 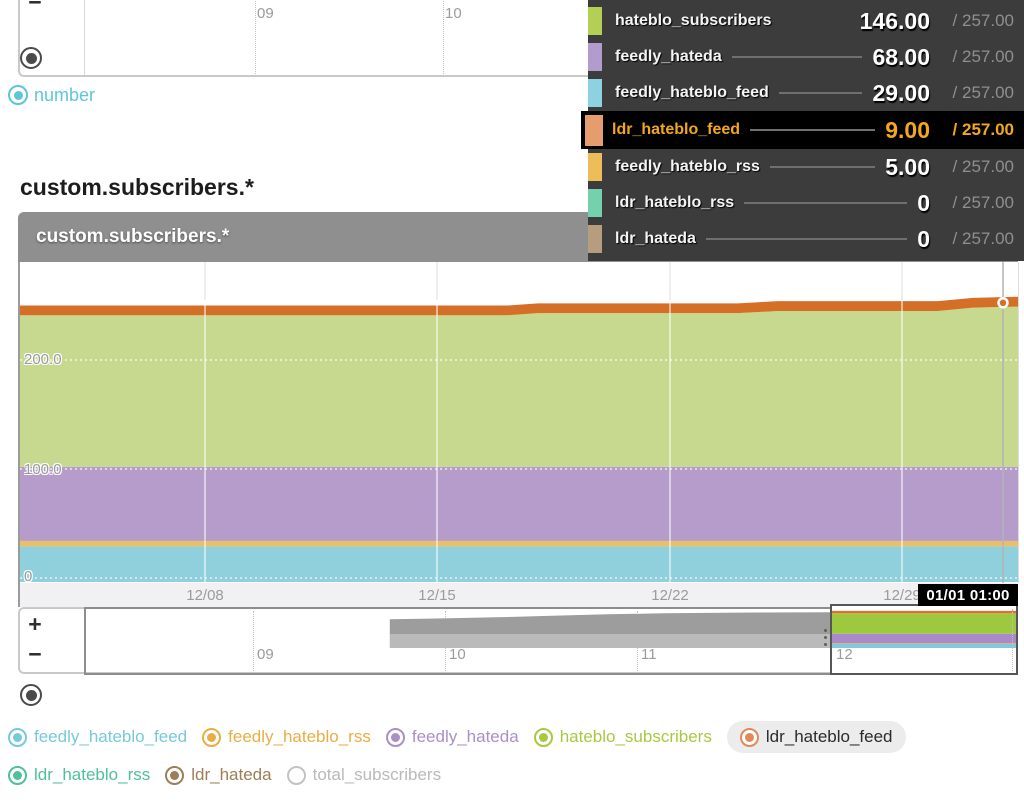 What do you see at coordinates (137, 187) in the screenshot?
I see `page-title: custom.subscribers.*` at bounding box center [137, 187].